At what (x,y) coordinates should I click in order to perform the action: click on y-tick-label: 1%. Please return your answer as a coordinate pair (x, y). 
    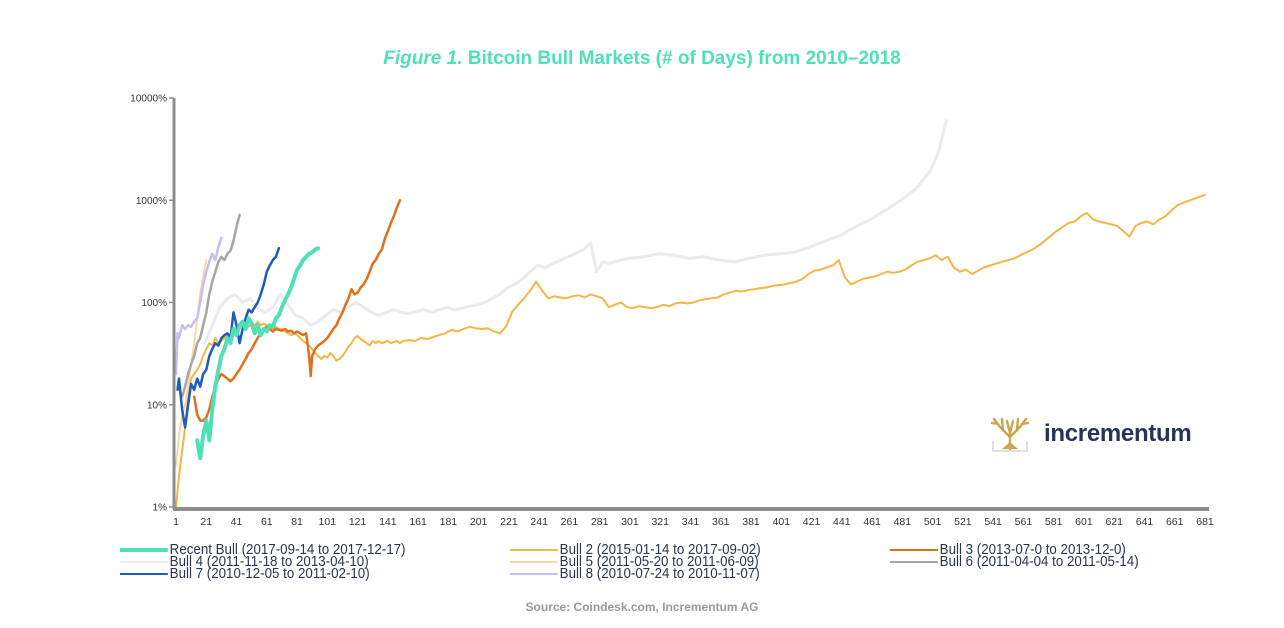
    Looking at the image, I should click on (160, 508).